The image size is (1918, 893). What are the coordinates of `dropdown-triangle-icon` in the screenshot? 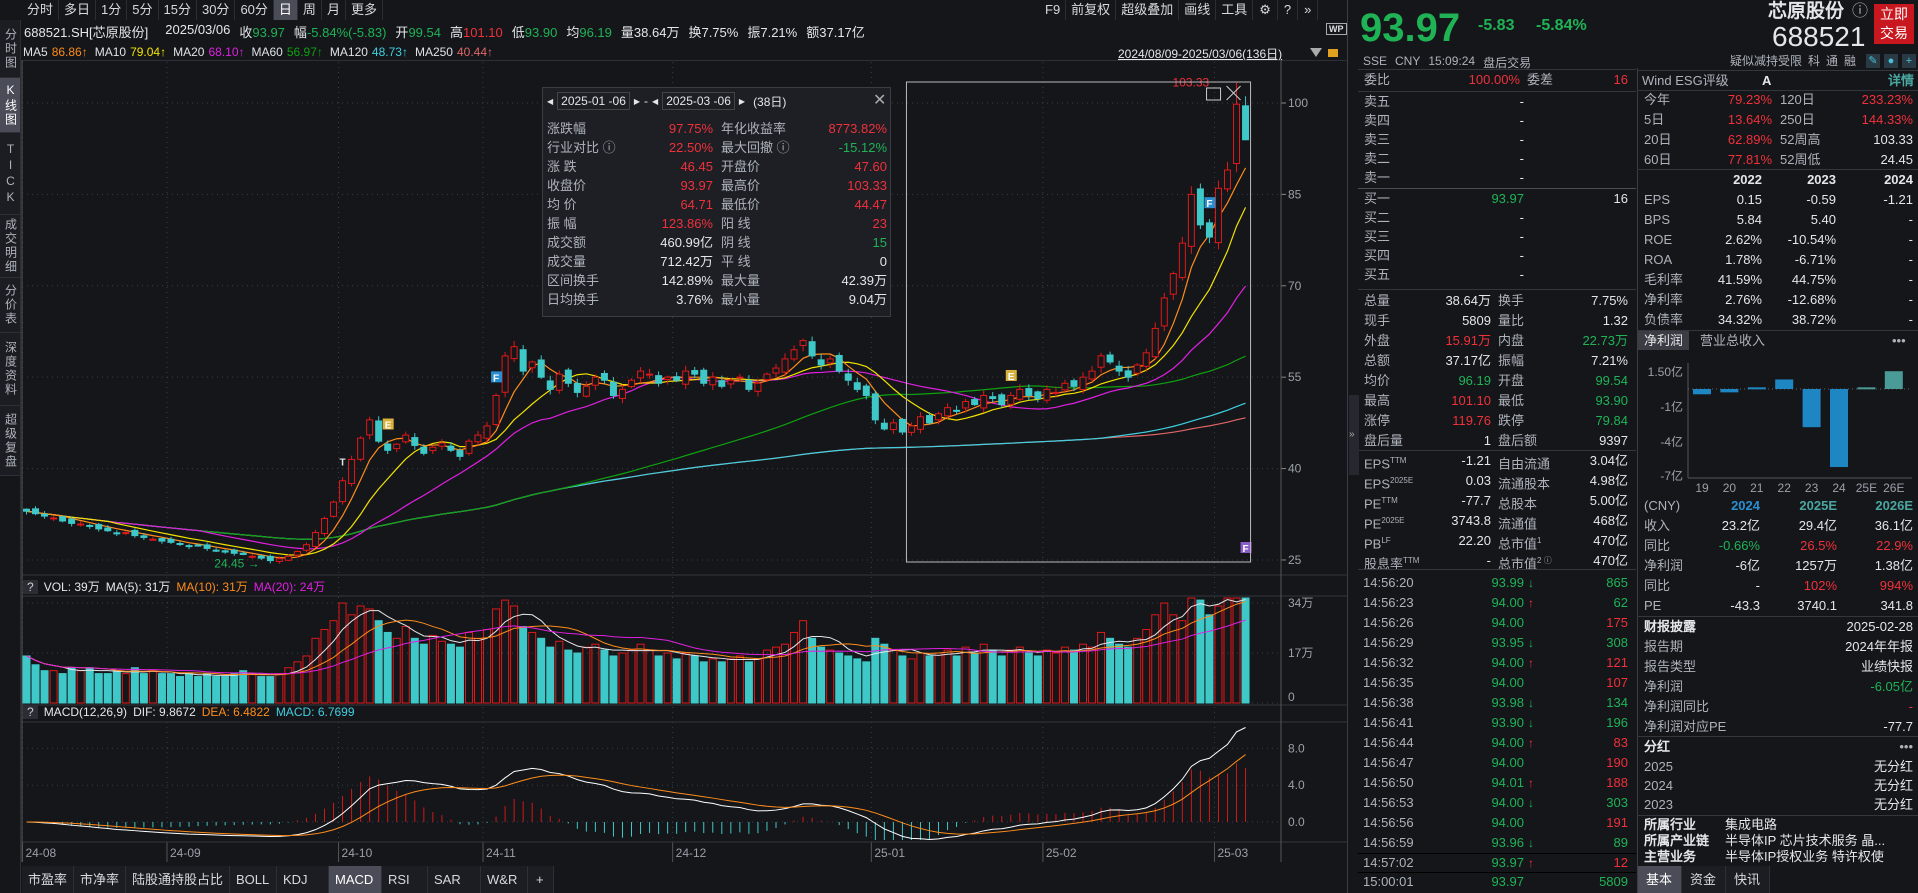 It's located at (1316, 52).